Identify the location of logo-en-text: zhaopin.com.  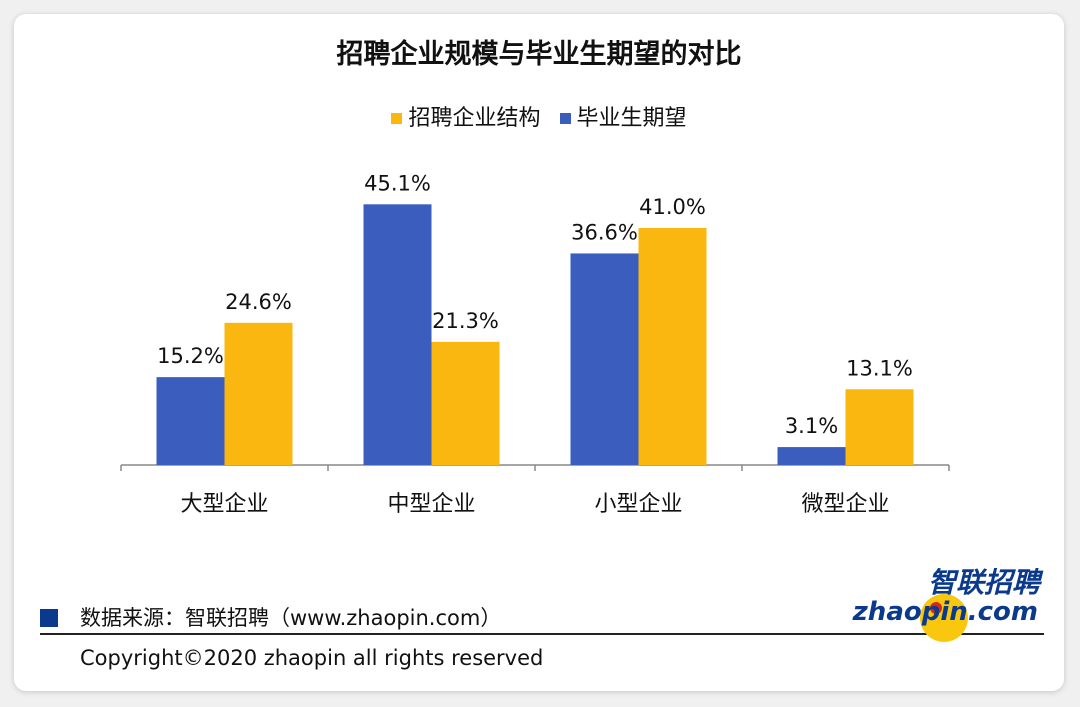
(945, 612).